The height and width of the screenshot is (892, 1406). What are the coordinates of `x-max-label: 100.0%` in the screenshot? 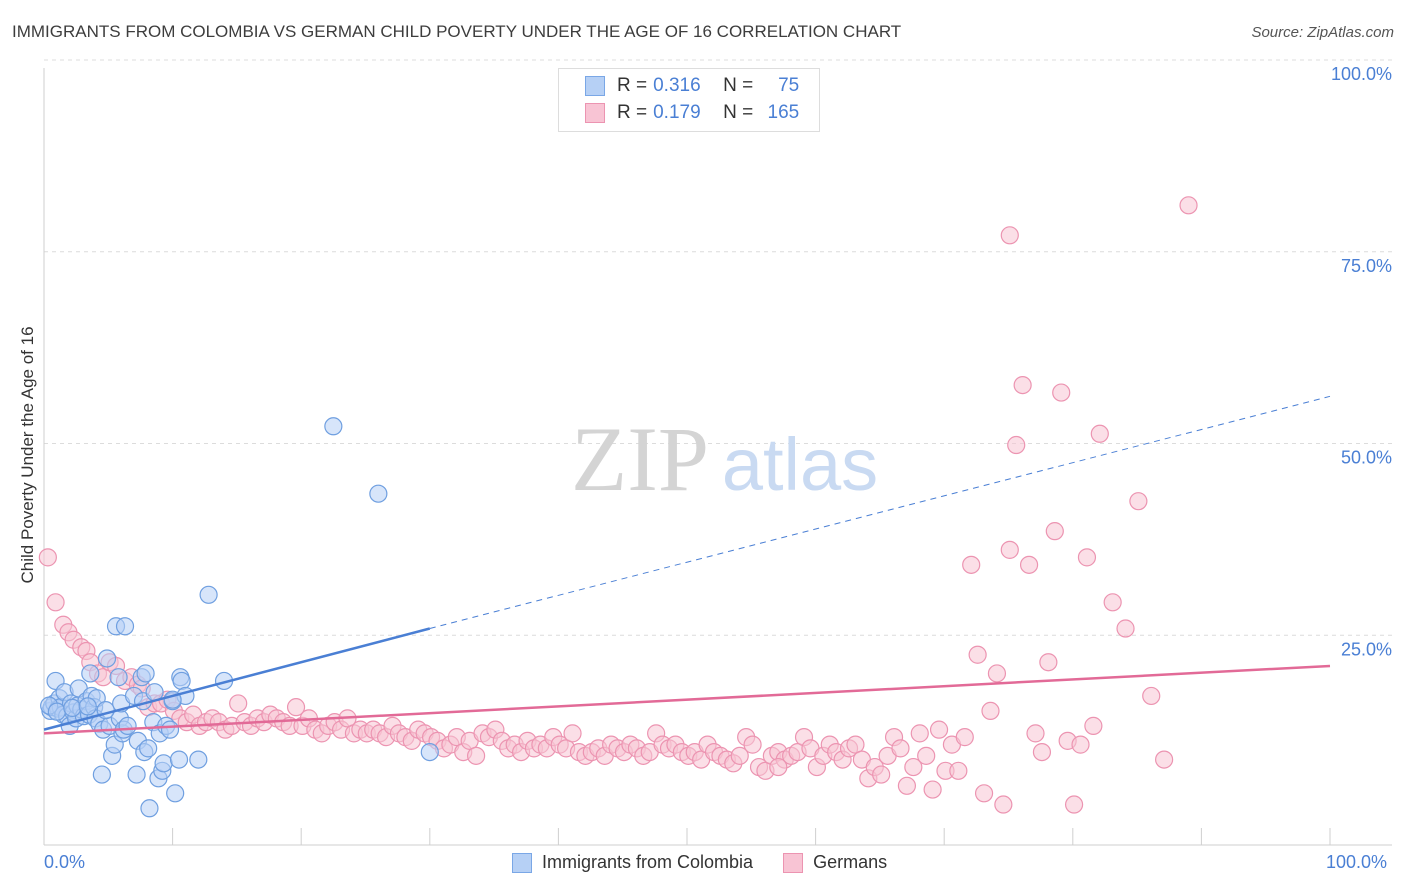 It's located at (1357, 862).